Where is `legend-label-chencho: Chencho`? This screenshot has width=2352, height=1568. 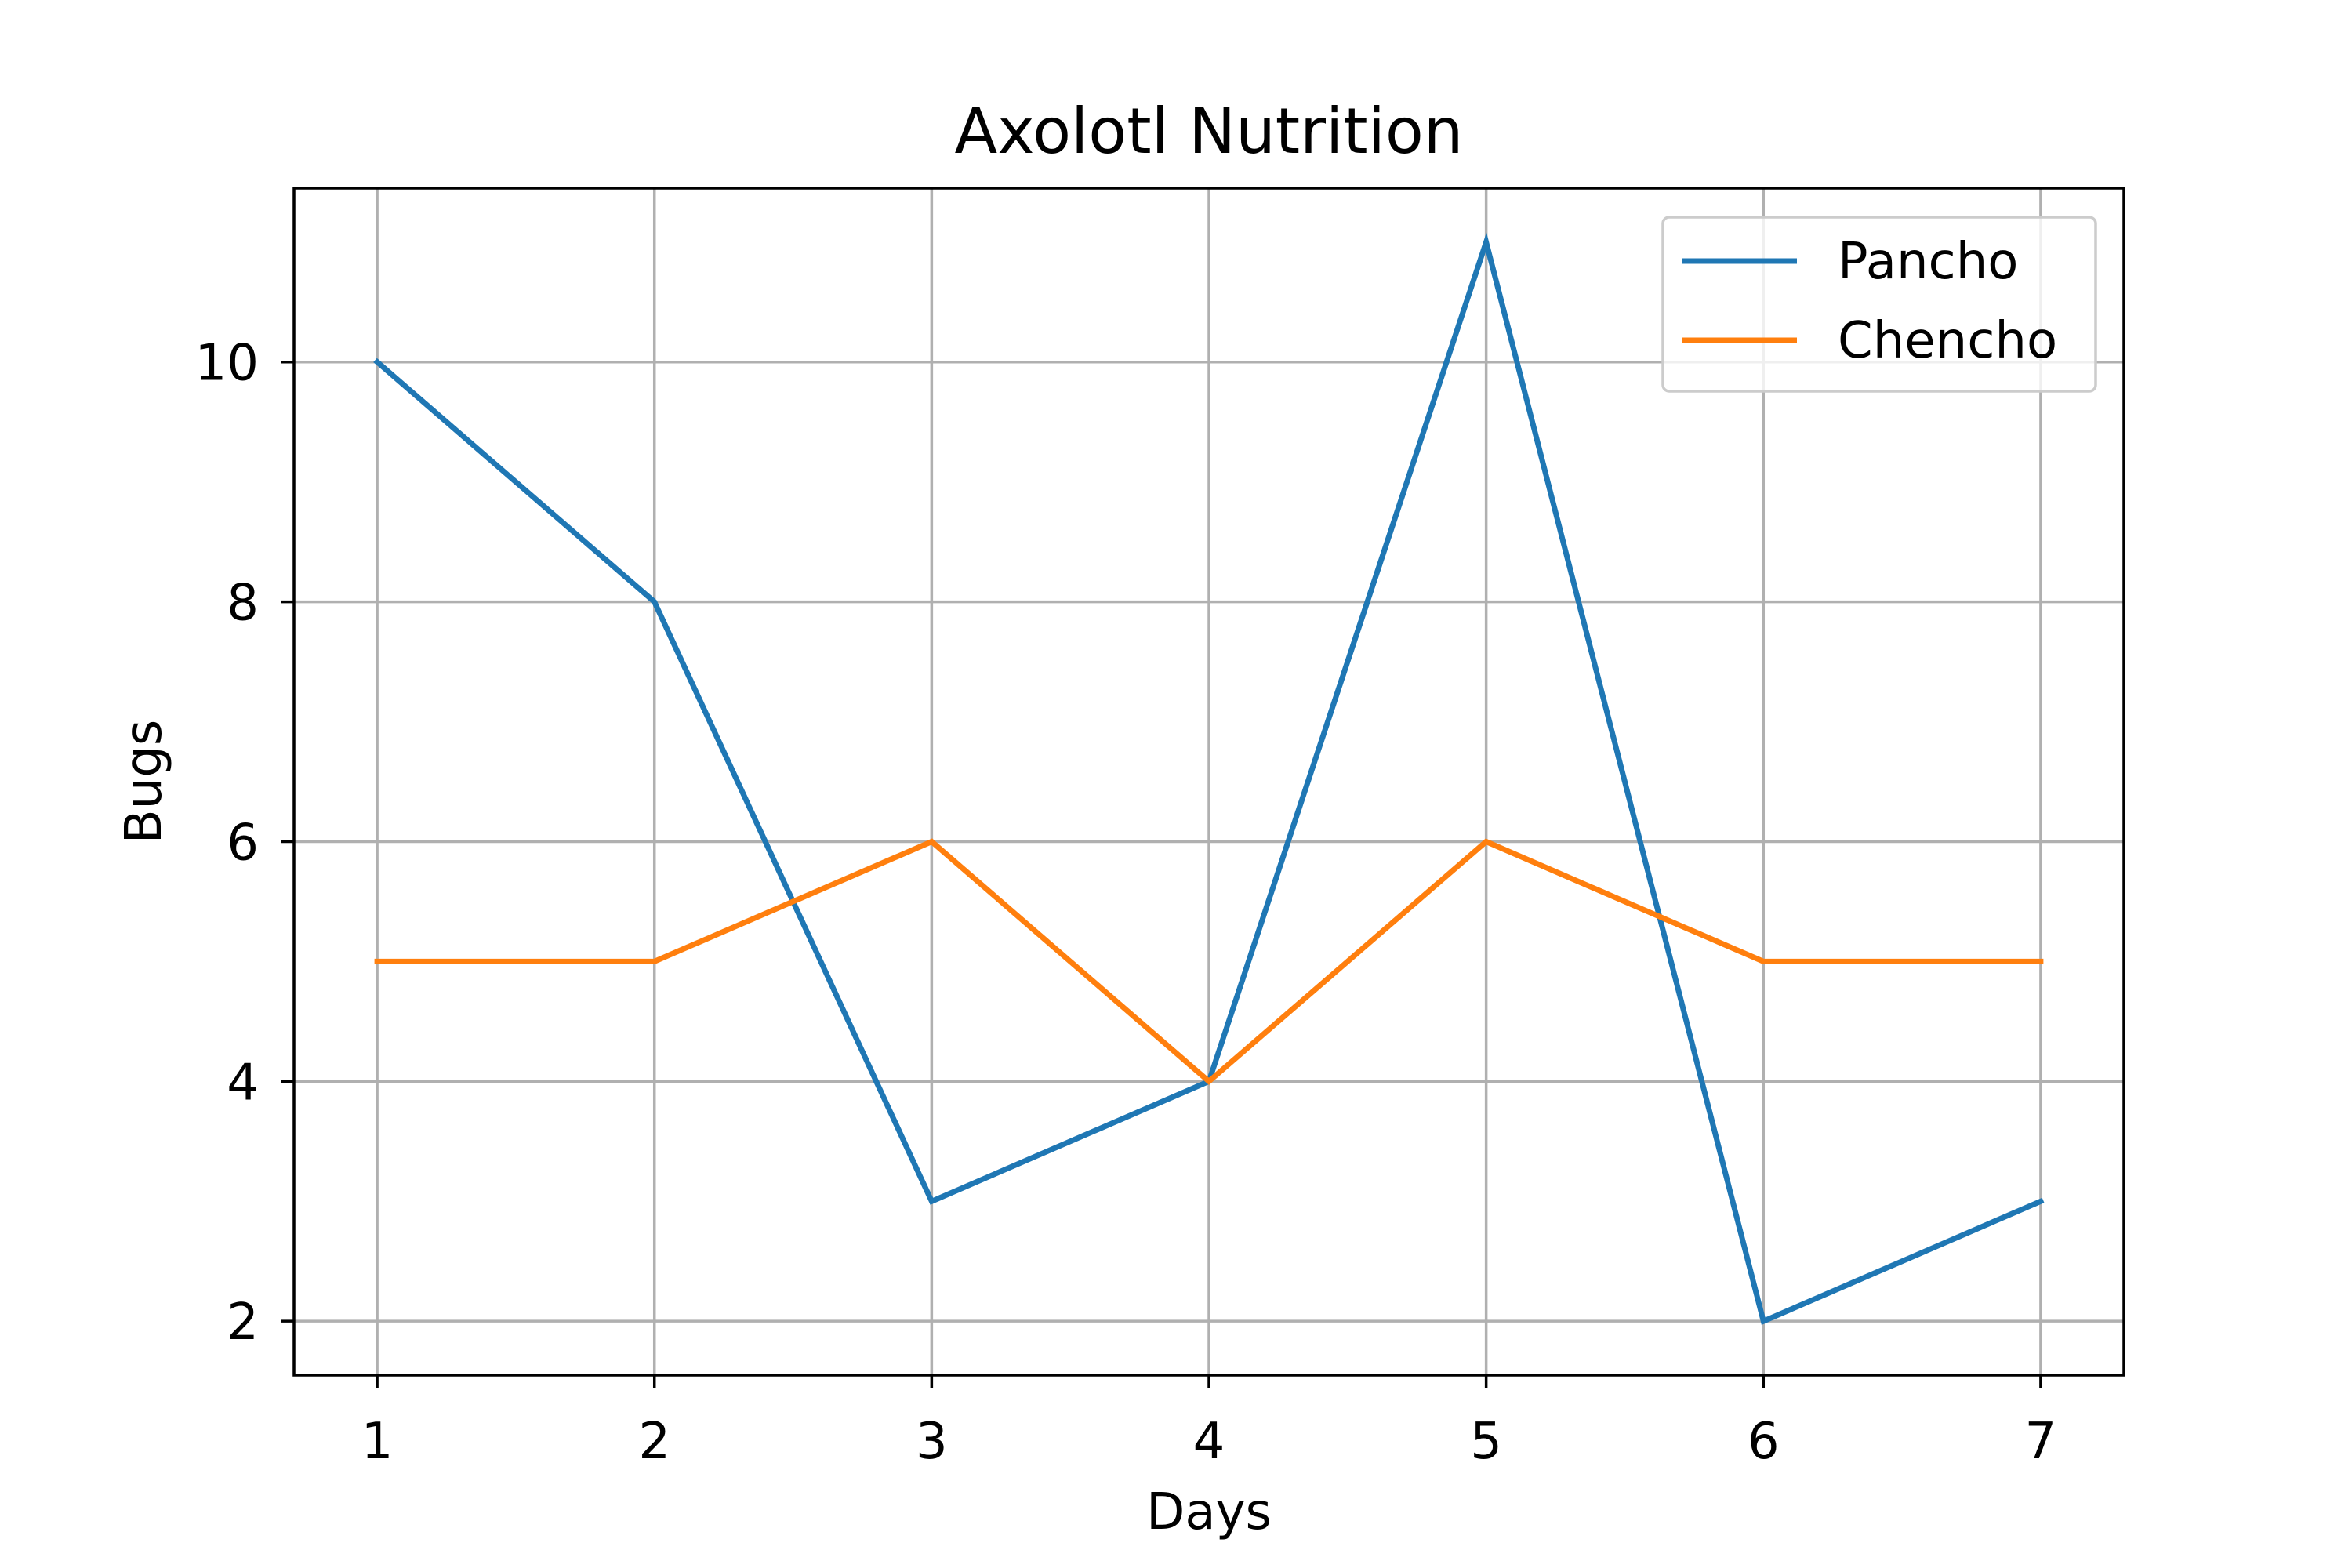
legend-label-chencho: Chencho is located at coordinates (1948, 341).